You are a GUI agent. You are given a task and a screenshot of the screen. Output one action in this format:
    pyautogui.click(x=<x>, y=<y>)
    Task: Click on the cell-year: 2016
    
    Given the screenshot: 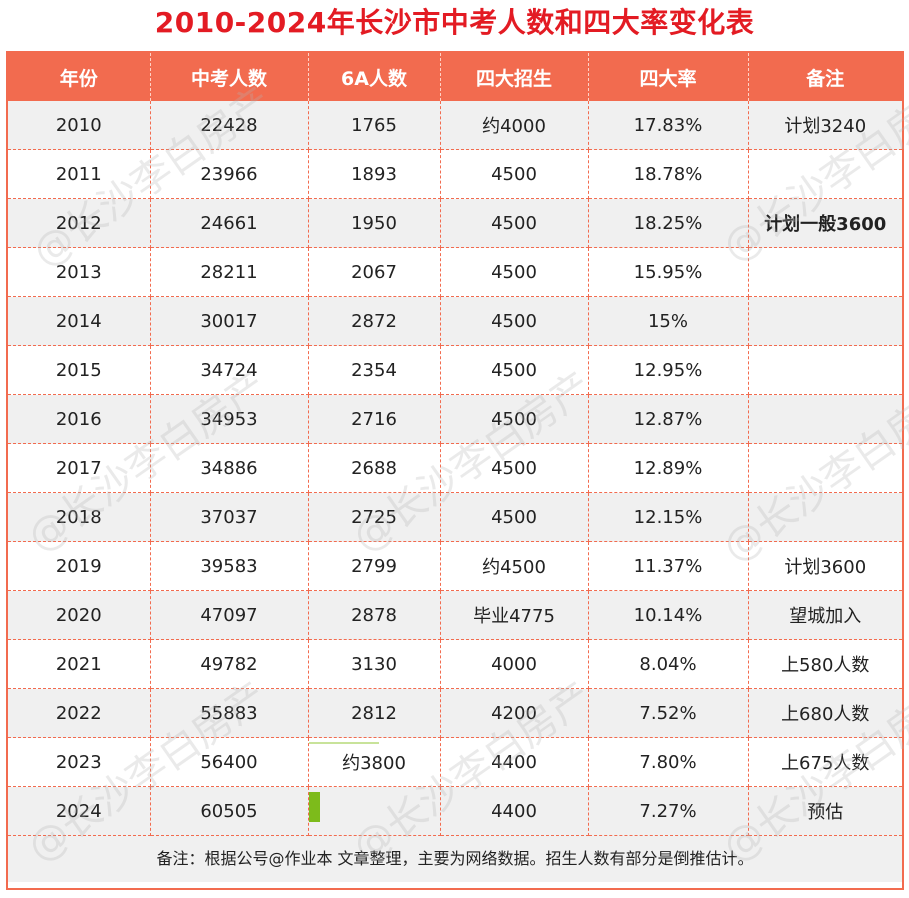 What is the action you would take?
    pyautogui.click(x=79, y=419)
    